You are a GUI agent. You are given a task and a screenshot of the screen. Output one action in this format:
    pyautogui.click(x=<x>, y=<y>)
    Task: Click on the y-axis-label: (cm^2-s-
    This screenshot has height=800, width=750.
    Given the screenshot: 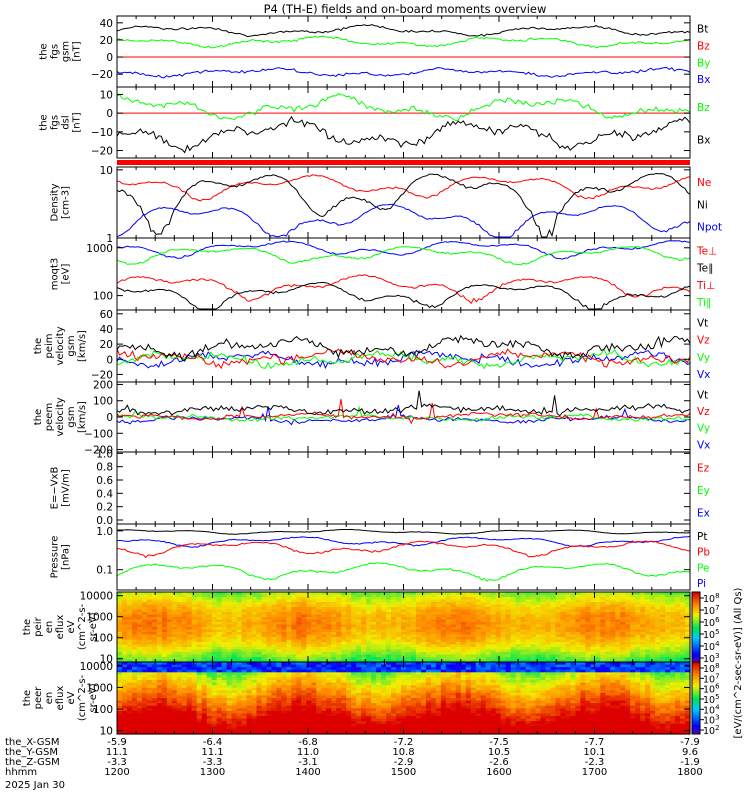 What is the action you would take?
    pyautogui.click(x=82, y=626)
    